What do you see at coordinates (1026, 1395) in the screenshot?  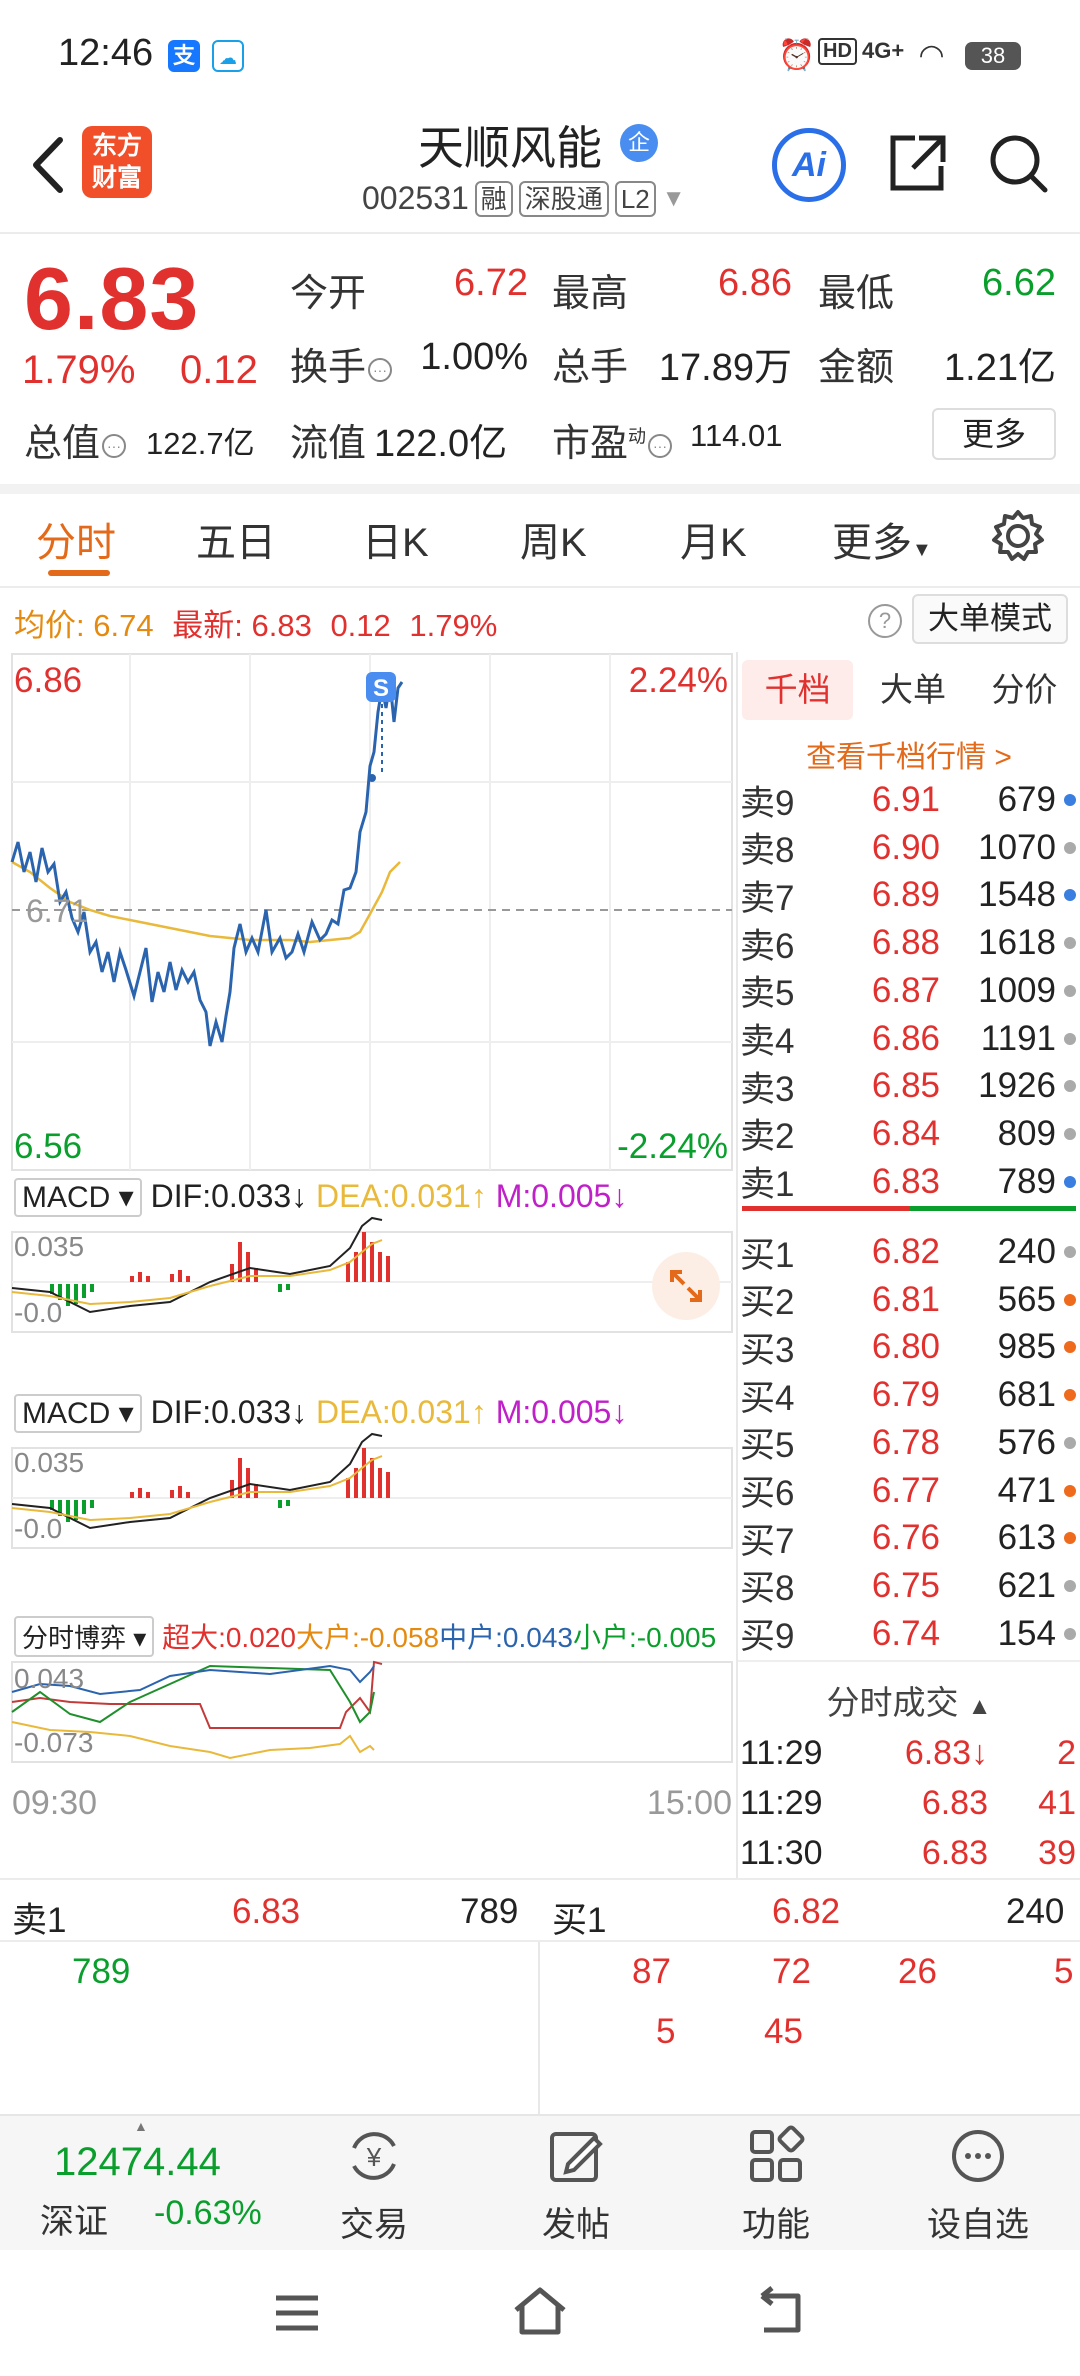 I see `bid-volume: 681` at bounding box center [1026, 1395].